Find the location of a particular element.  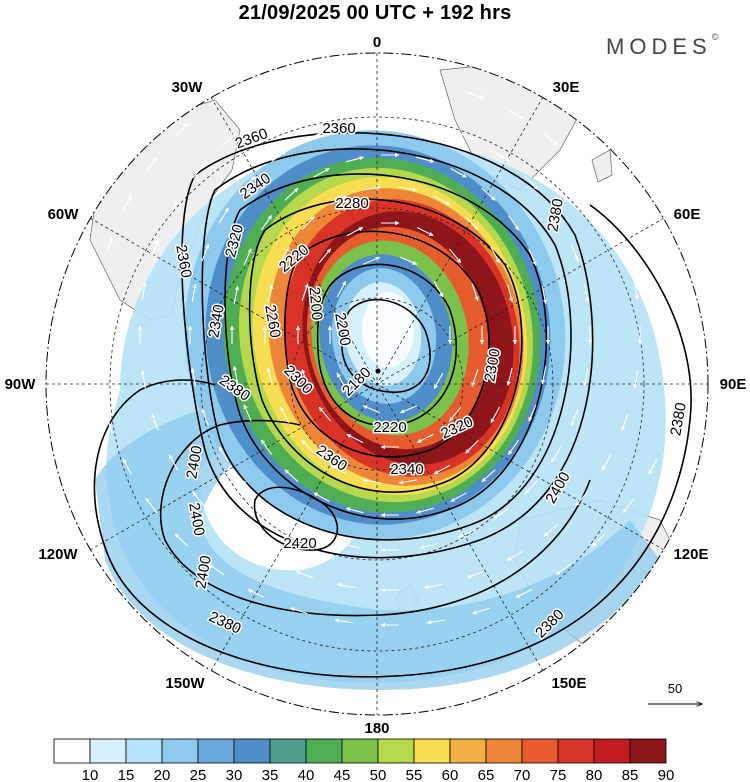

colorbar-label-35: 35 is located at coordinates (270, 774).